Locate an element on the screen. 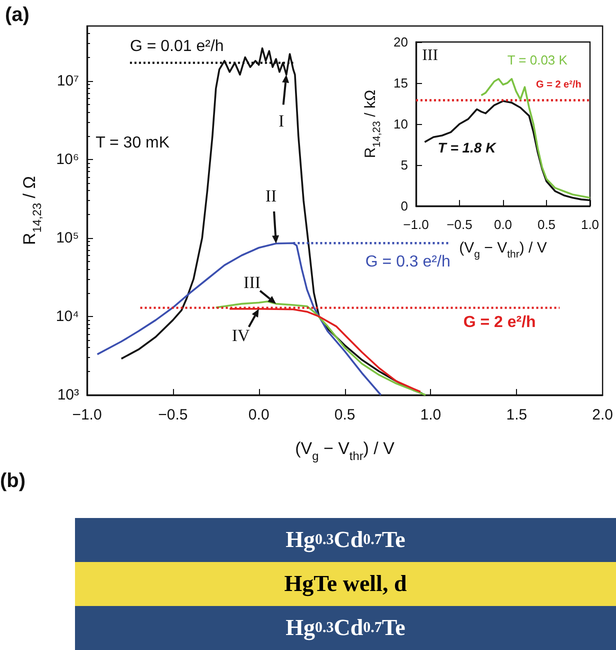 The image size is (616, 650). y-tick-label: 0 is located at coordinates (404, 206).